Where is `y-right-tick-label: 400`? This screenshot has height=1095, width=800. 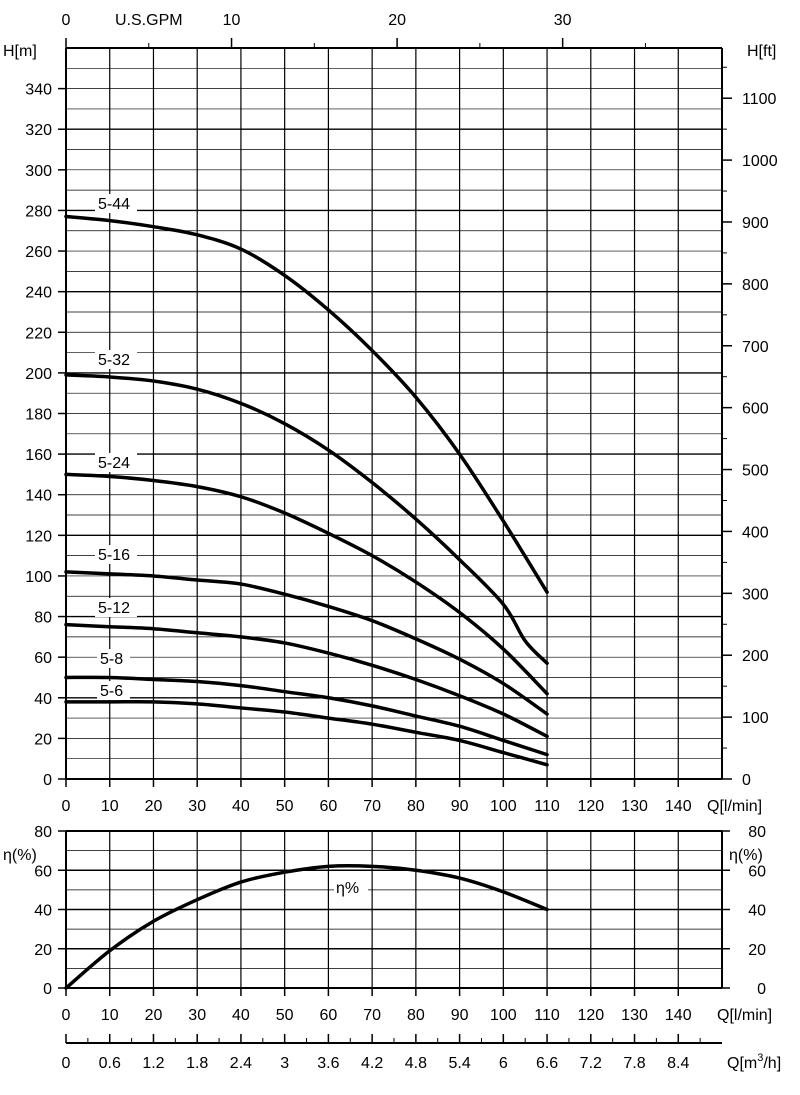
y-right-tick-label: 400 is located at coordinates (755, 532).